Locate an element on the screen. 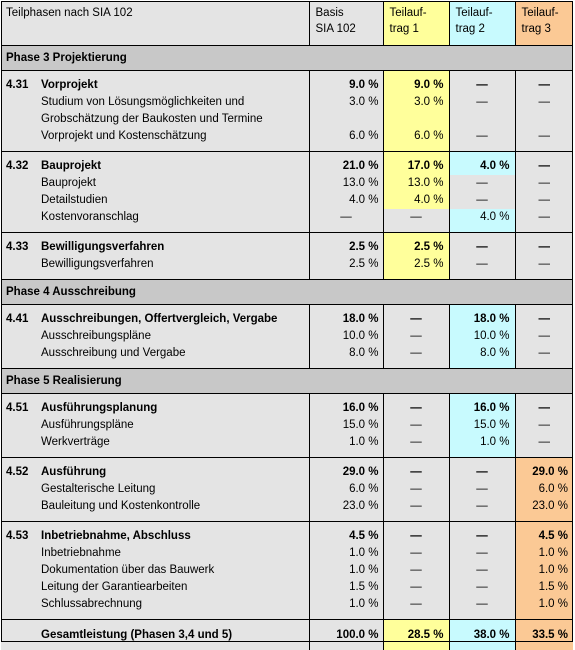  phase-title: Phase 4 Ausschreibung is located at coordinates (287, 292).